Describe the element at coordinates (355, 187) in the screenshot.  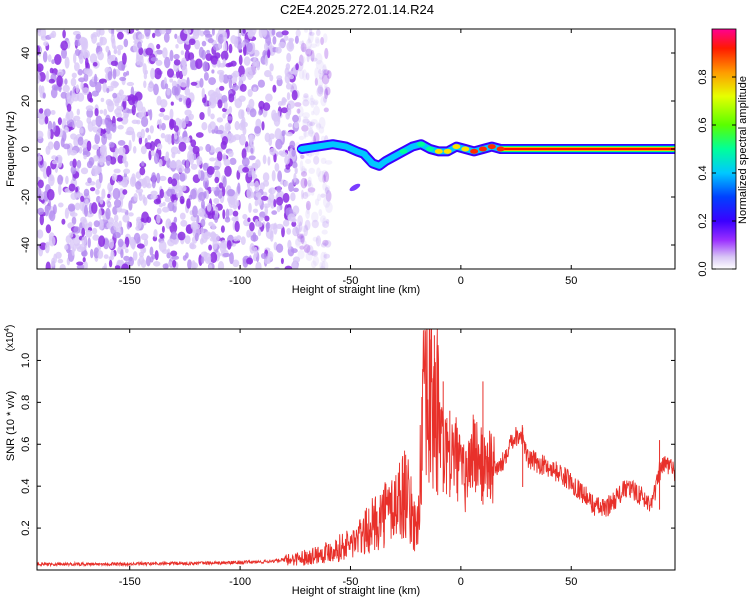
I see `signal-stray` at that location.